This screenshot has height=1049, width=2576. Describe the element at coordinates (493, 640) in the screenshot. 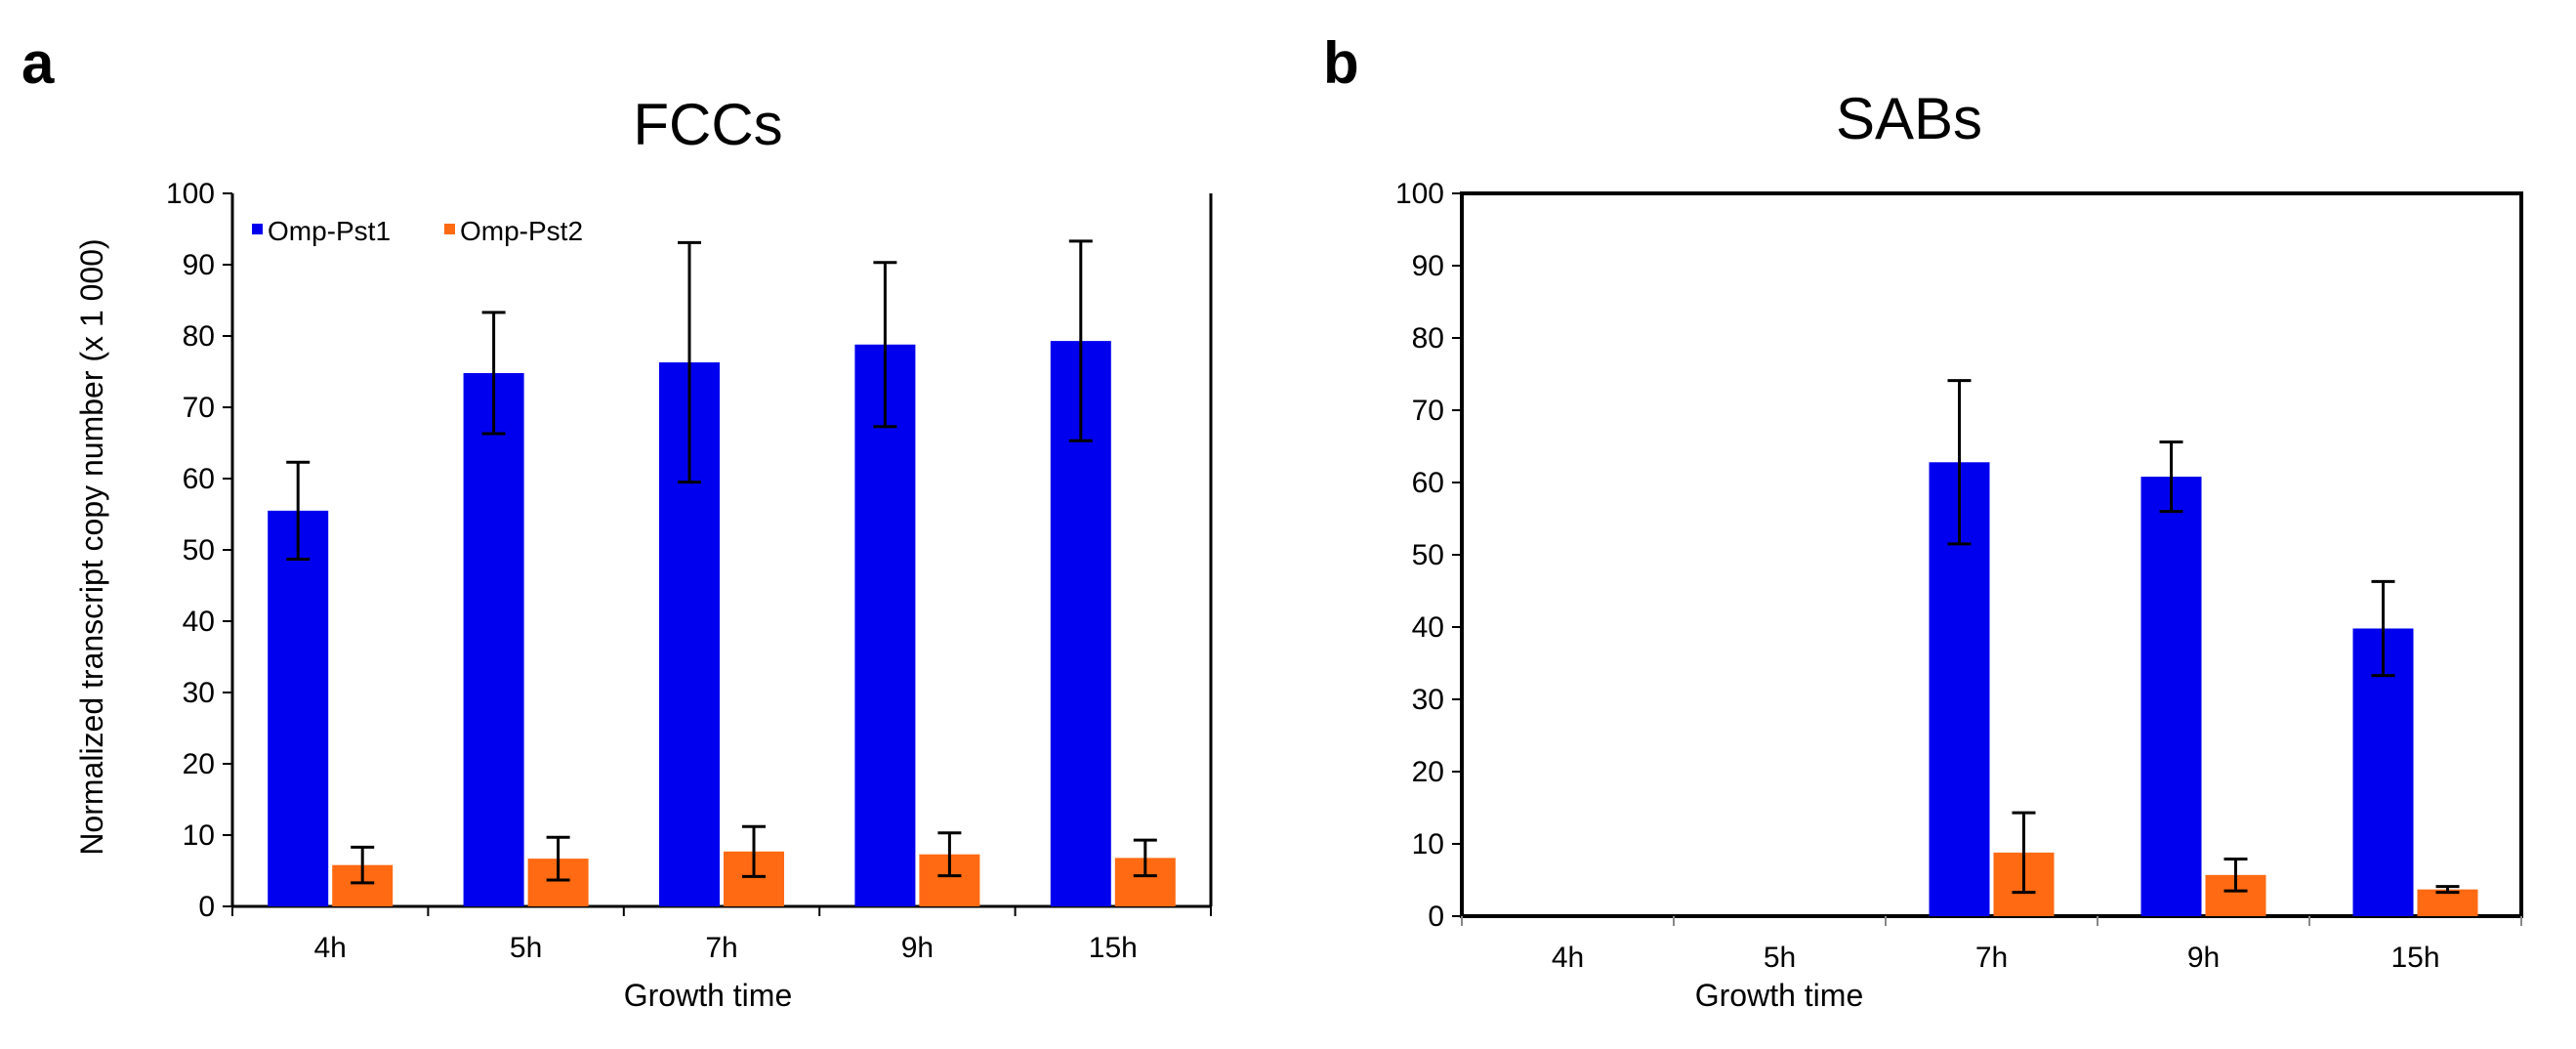

I see `bar-omp-pst1-5h` at that location.